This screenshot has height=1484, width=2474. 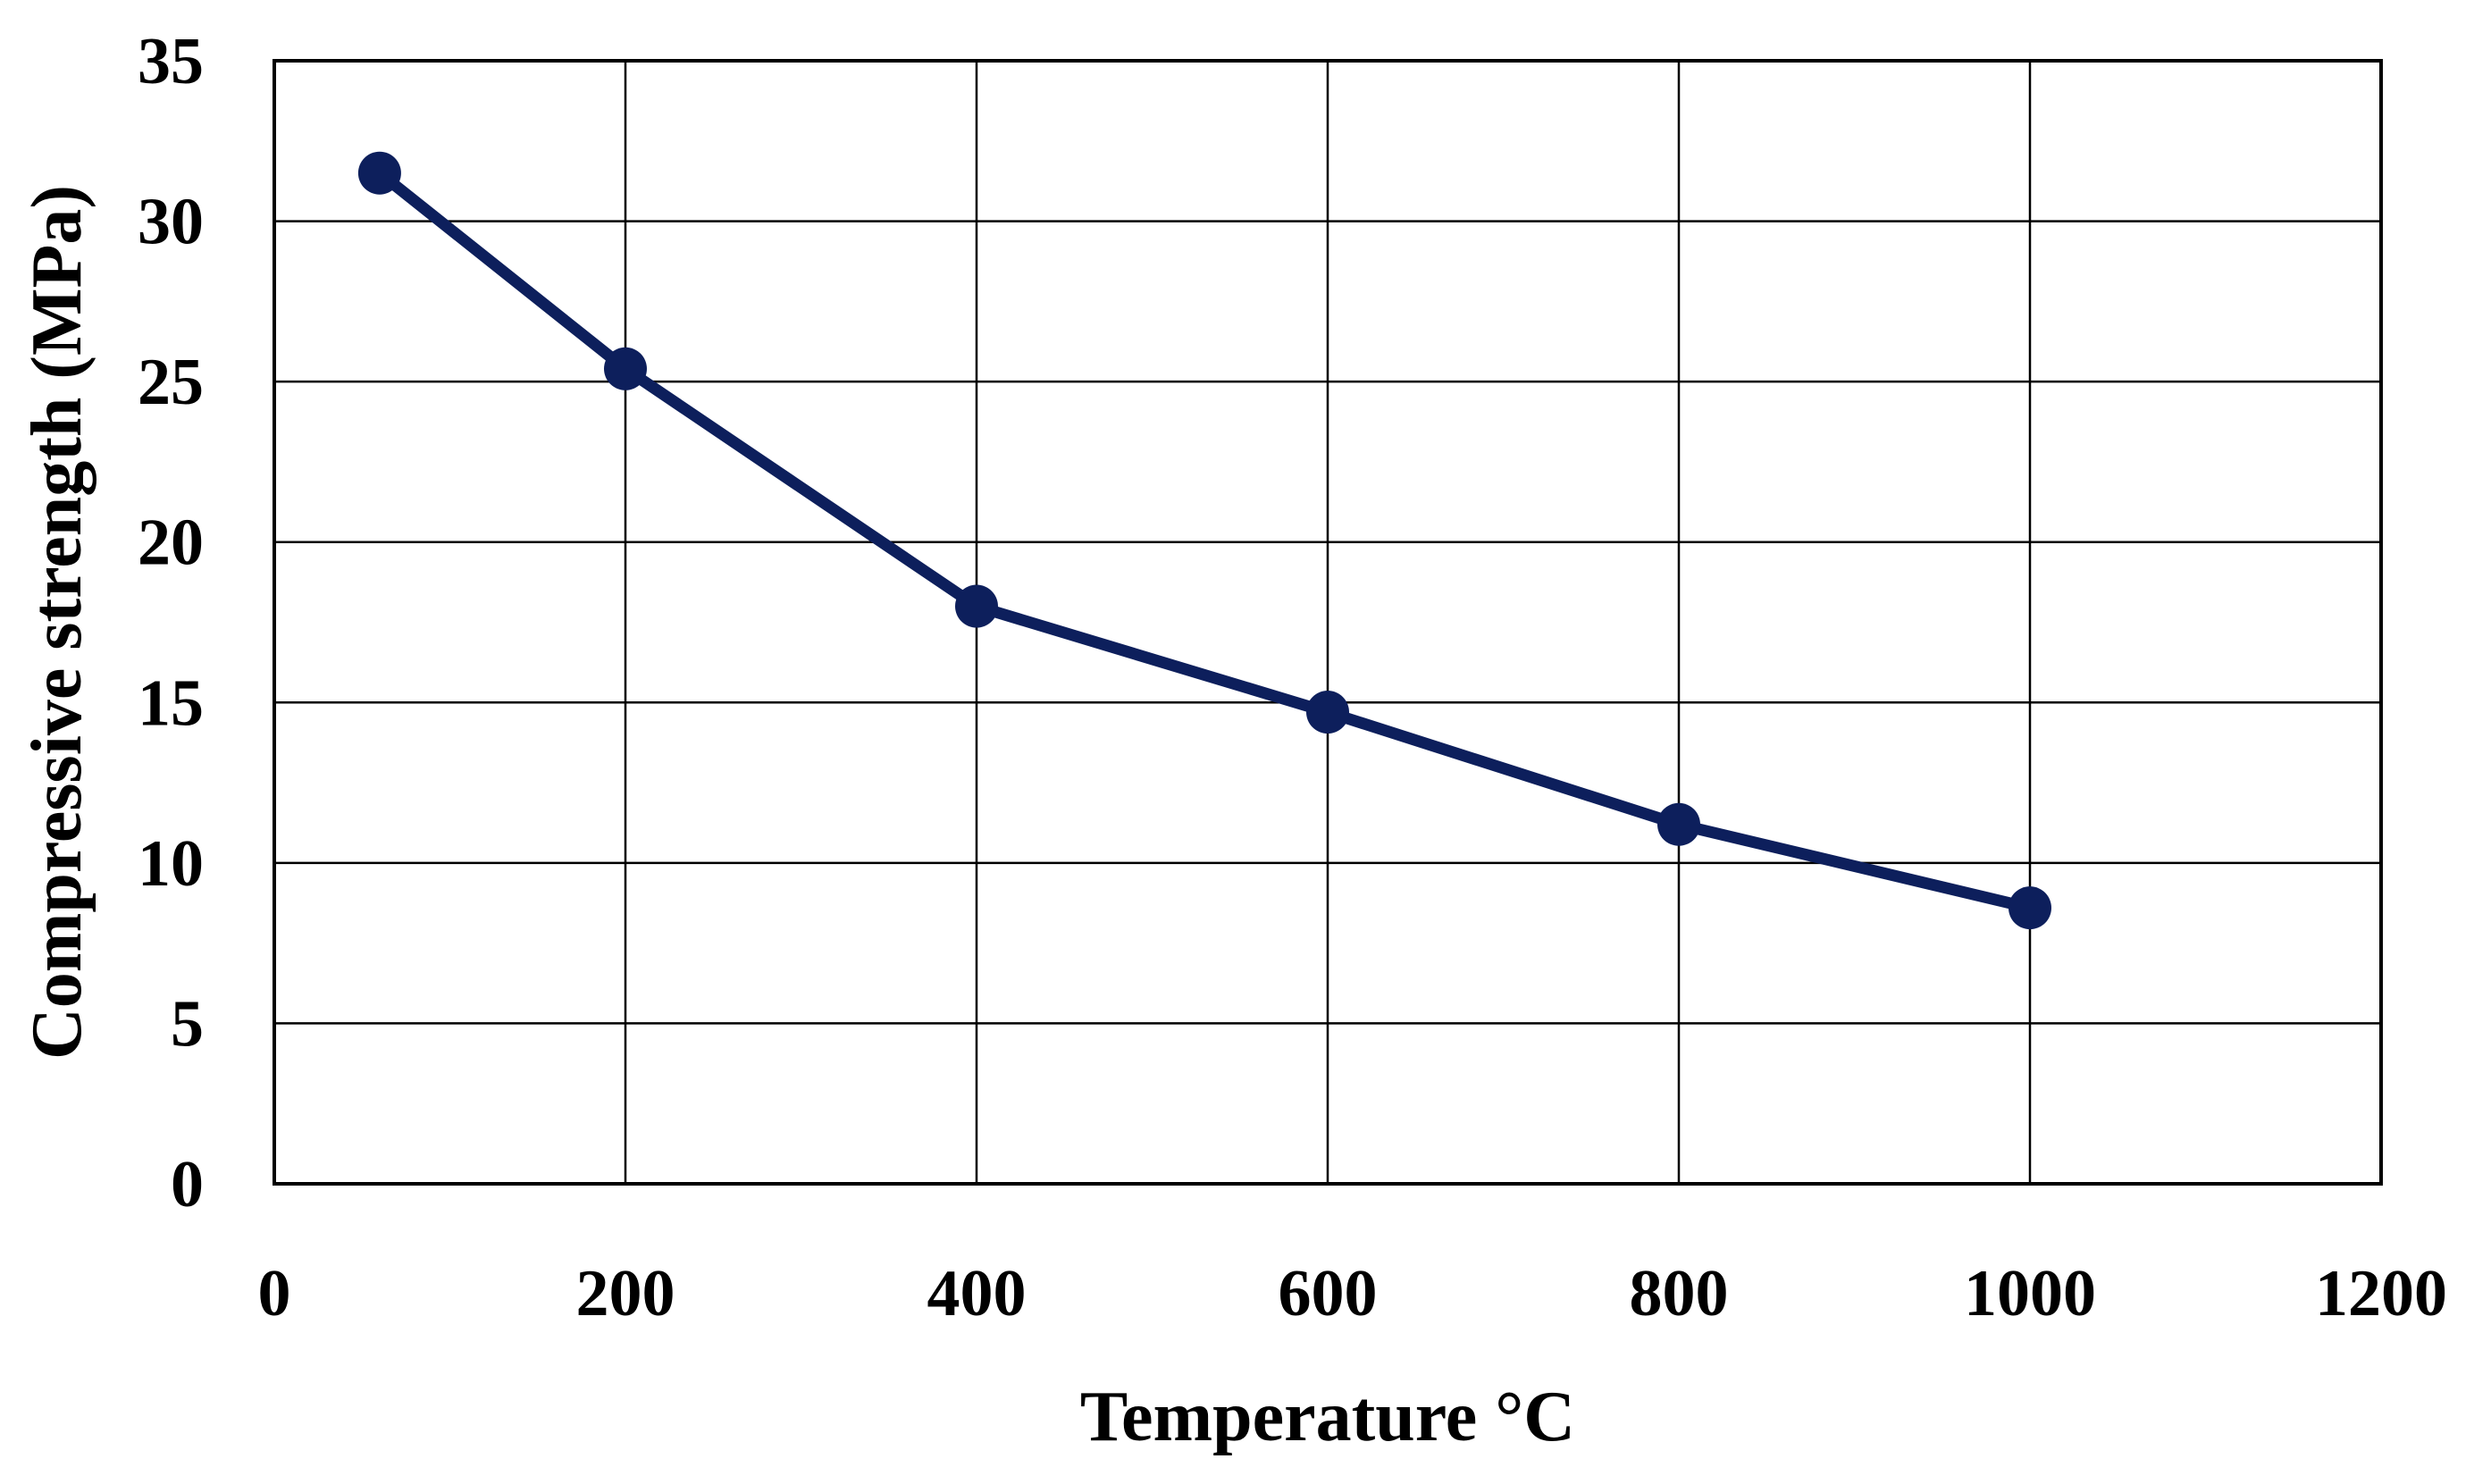 What do you see at coordinates (1328, 1294) in the screenshot?
I see `x-tick-label: 600` at bounding box center [1328, 1294].